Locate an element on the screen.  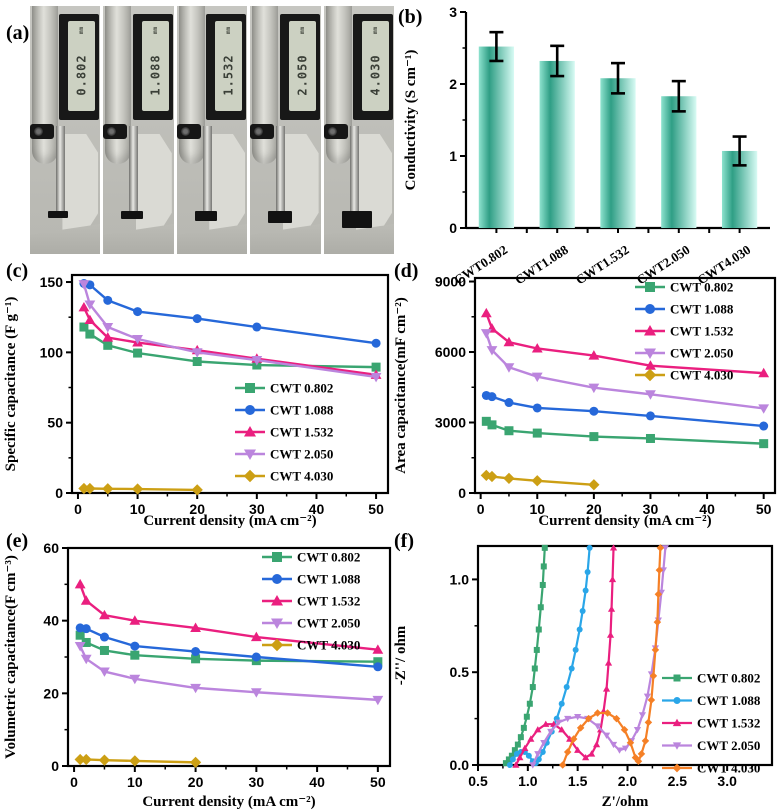
svg-text: 6000 is located at coordinates (450, 352).